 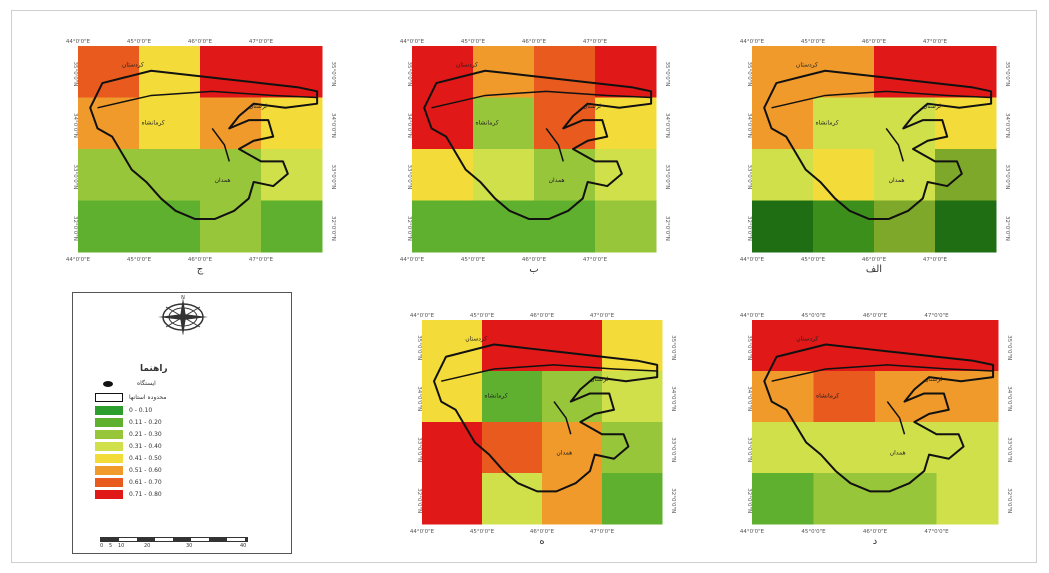 I want to click on legend-class-label: 0.41 - 0.50, so click(x=145, y=458).